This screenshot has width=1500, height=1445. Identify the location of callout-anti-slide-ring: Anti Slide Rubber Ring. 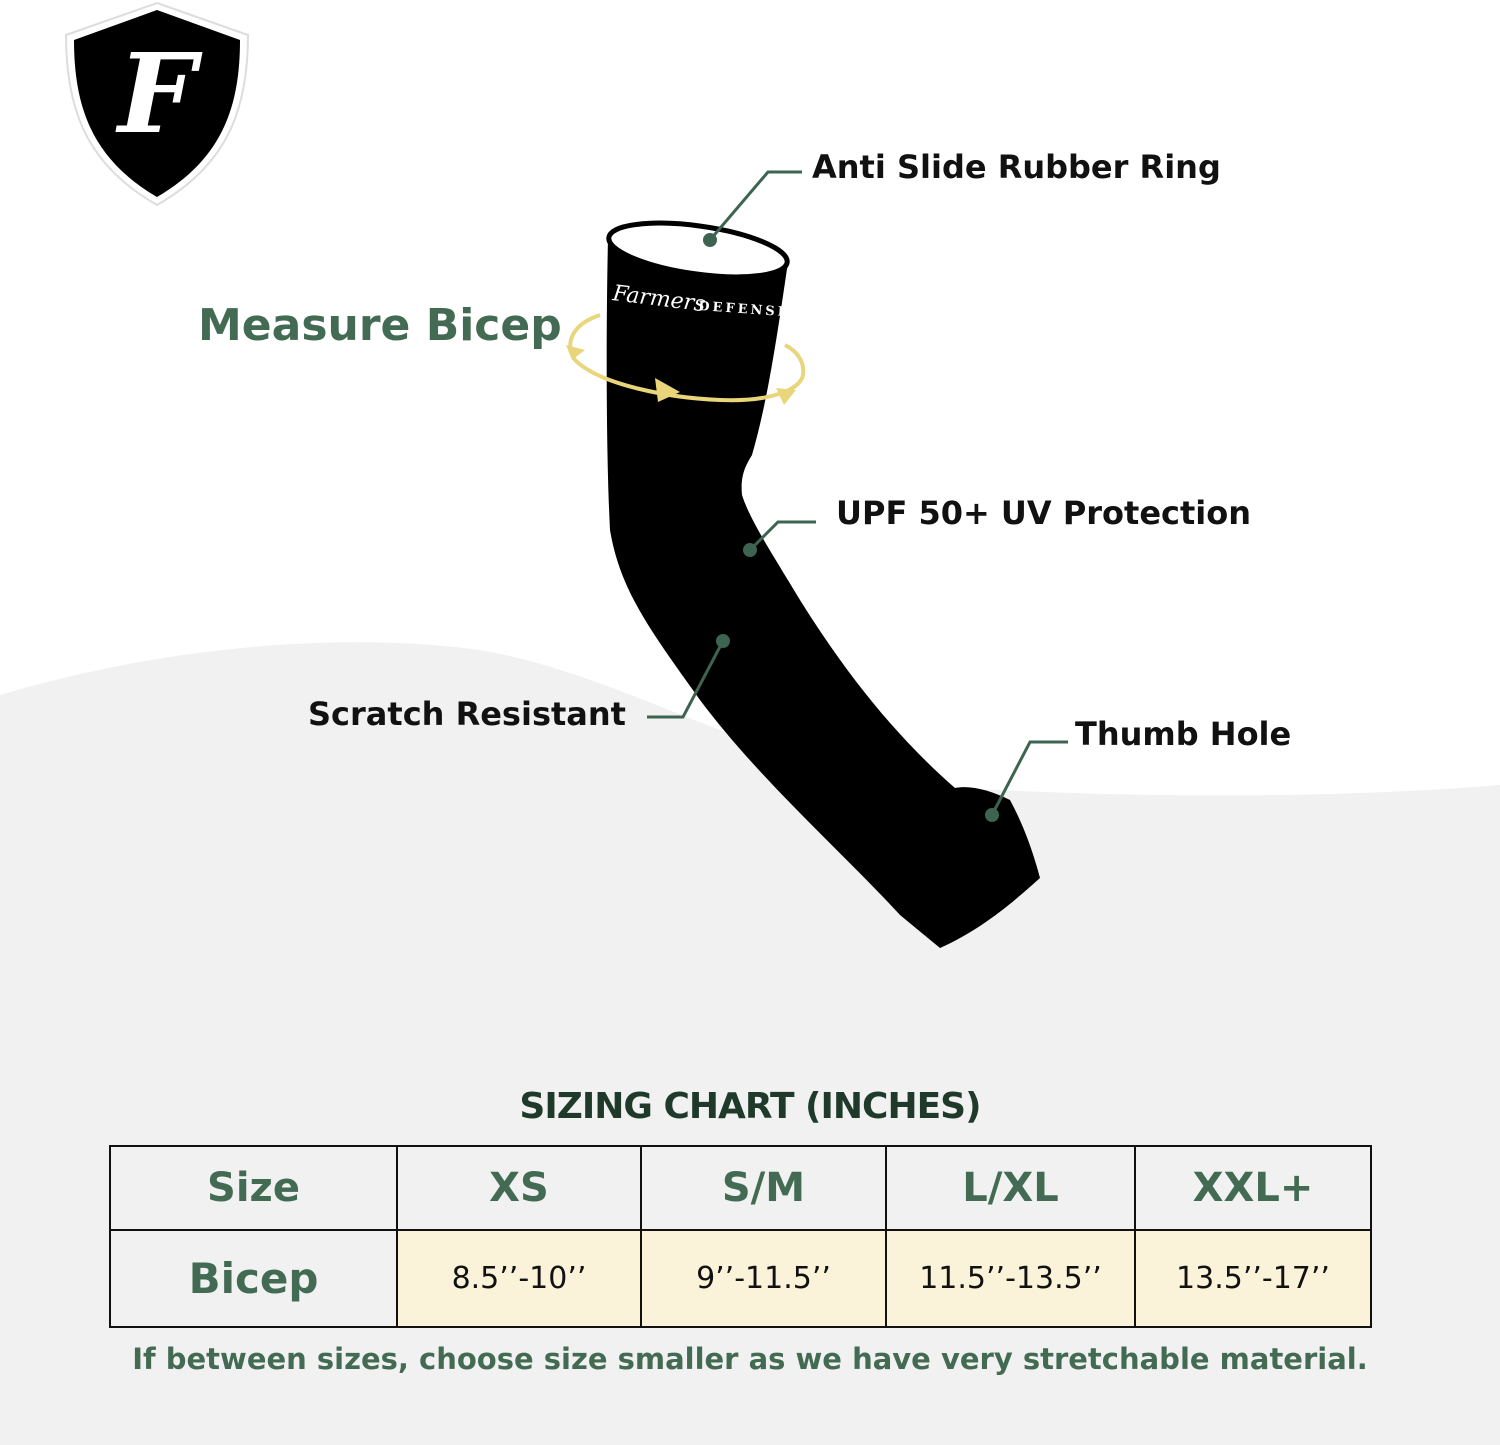
(1016, 167).